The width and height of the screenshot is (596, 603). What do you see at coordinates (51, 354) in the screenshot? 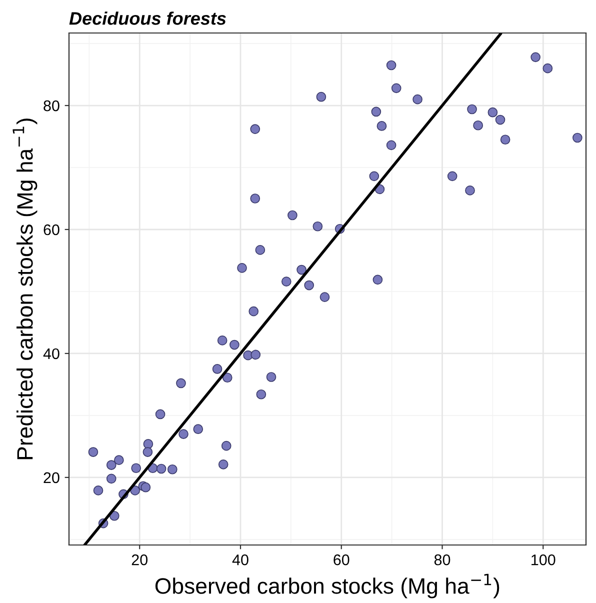
I see `y-tick-label: 40` at bounding box center [51, 354].